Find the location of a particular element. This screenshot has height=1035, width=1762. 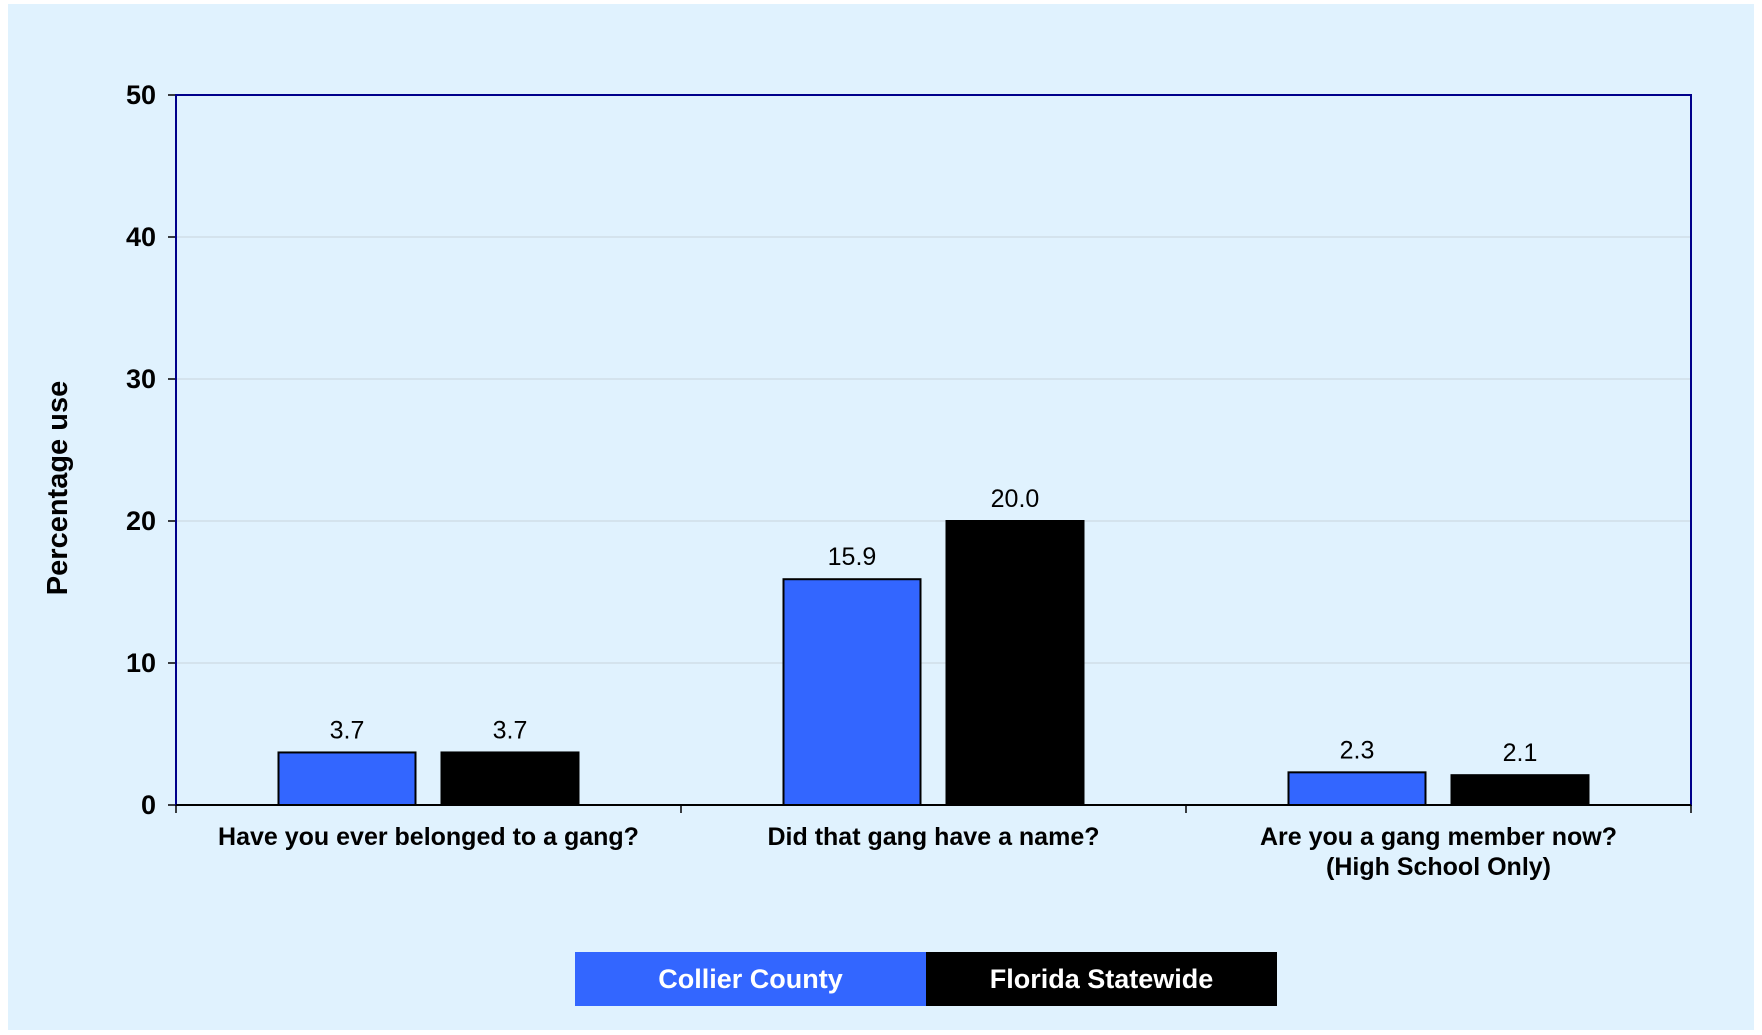

legend-item-florida-statewide: Florida Statewide is located at coordinates (1101, 979).